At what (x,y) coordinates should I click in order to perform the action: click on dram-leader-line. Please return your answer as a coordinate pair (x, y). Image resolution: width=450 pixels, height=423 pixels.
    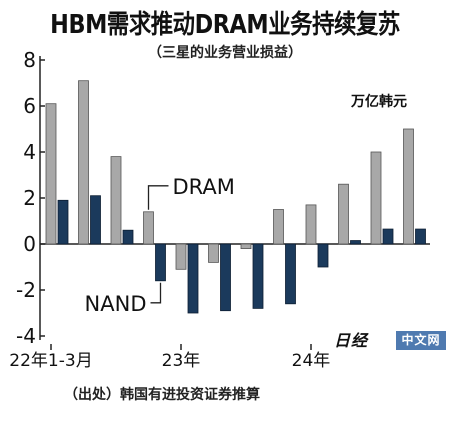
    Looking at the image, I should click on (158, 197).